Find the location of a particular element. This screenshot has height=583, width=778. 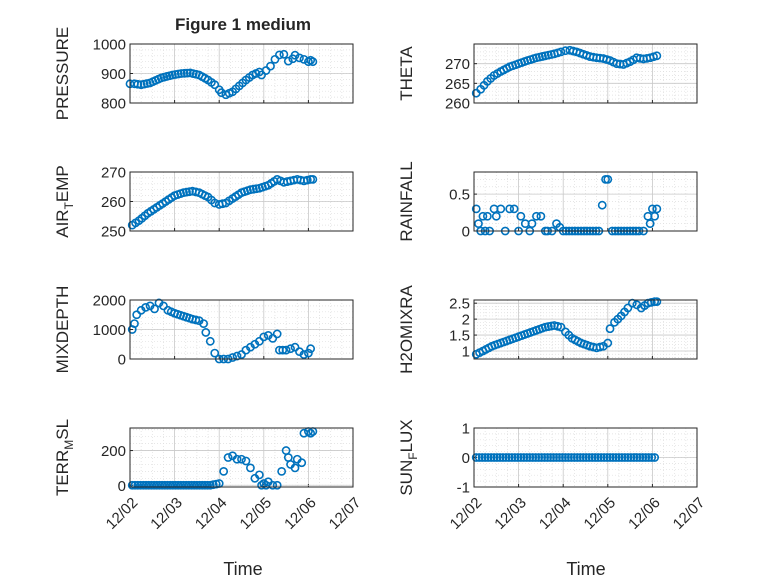

subplot-pressure: 800 900 1000 PRESSURE is located at coordinates (203, 74).